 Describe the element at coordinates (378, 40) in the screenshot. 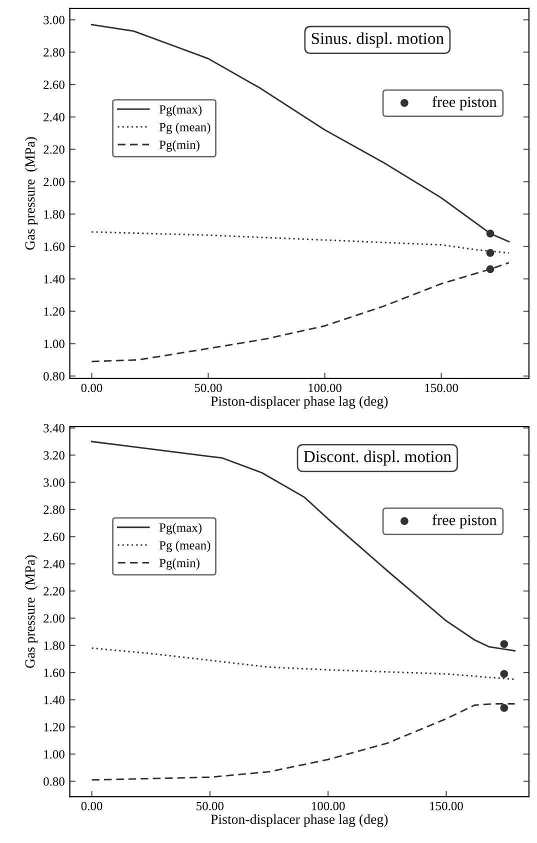

I see `annotation: Sinus. displ. motion` at that location.